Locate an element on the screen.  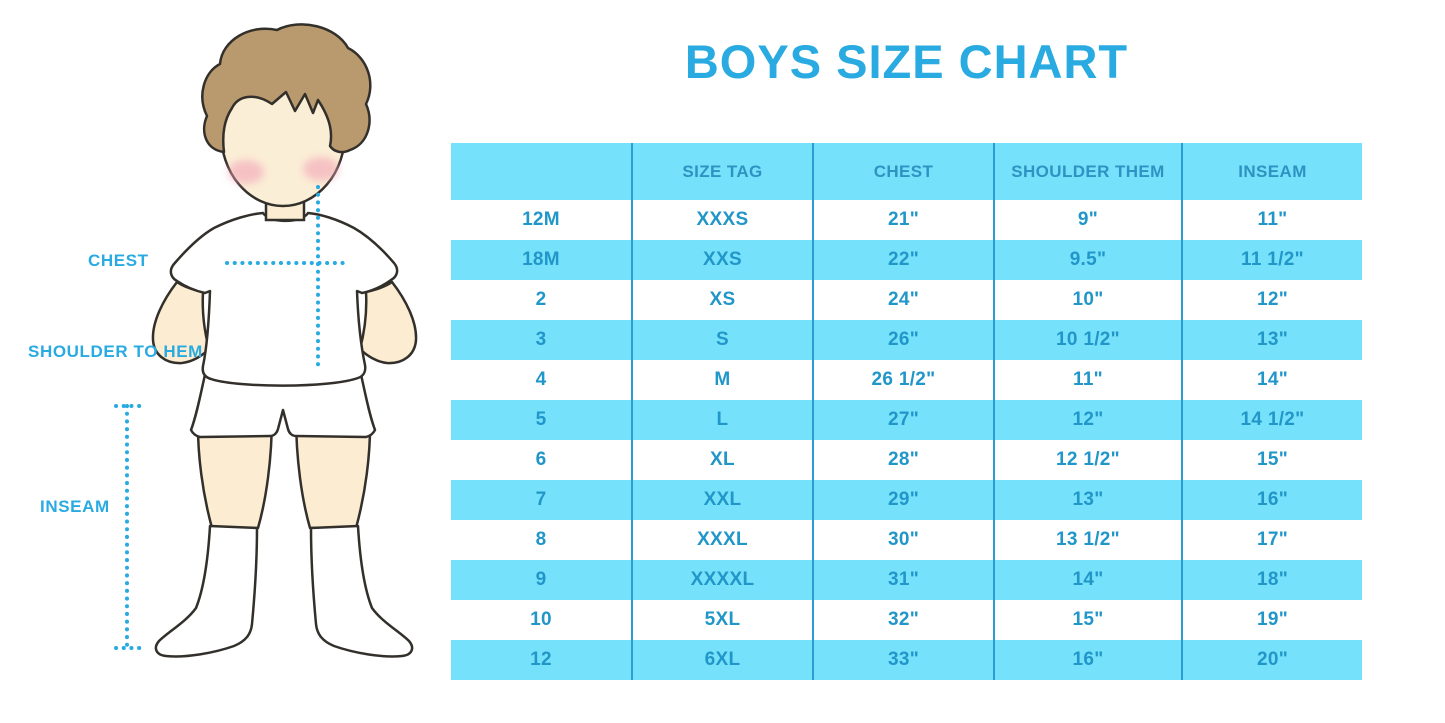
cell-chest: 21" is located at coordinates (903, 220).